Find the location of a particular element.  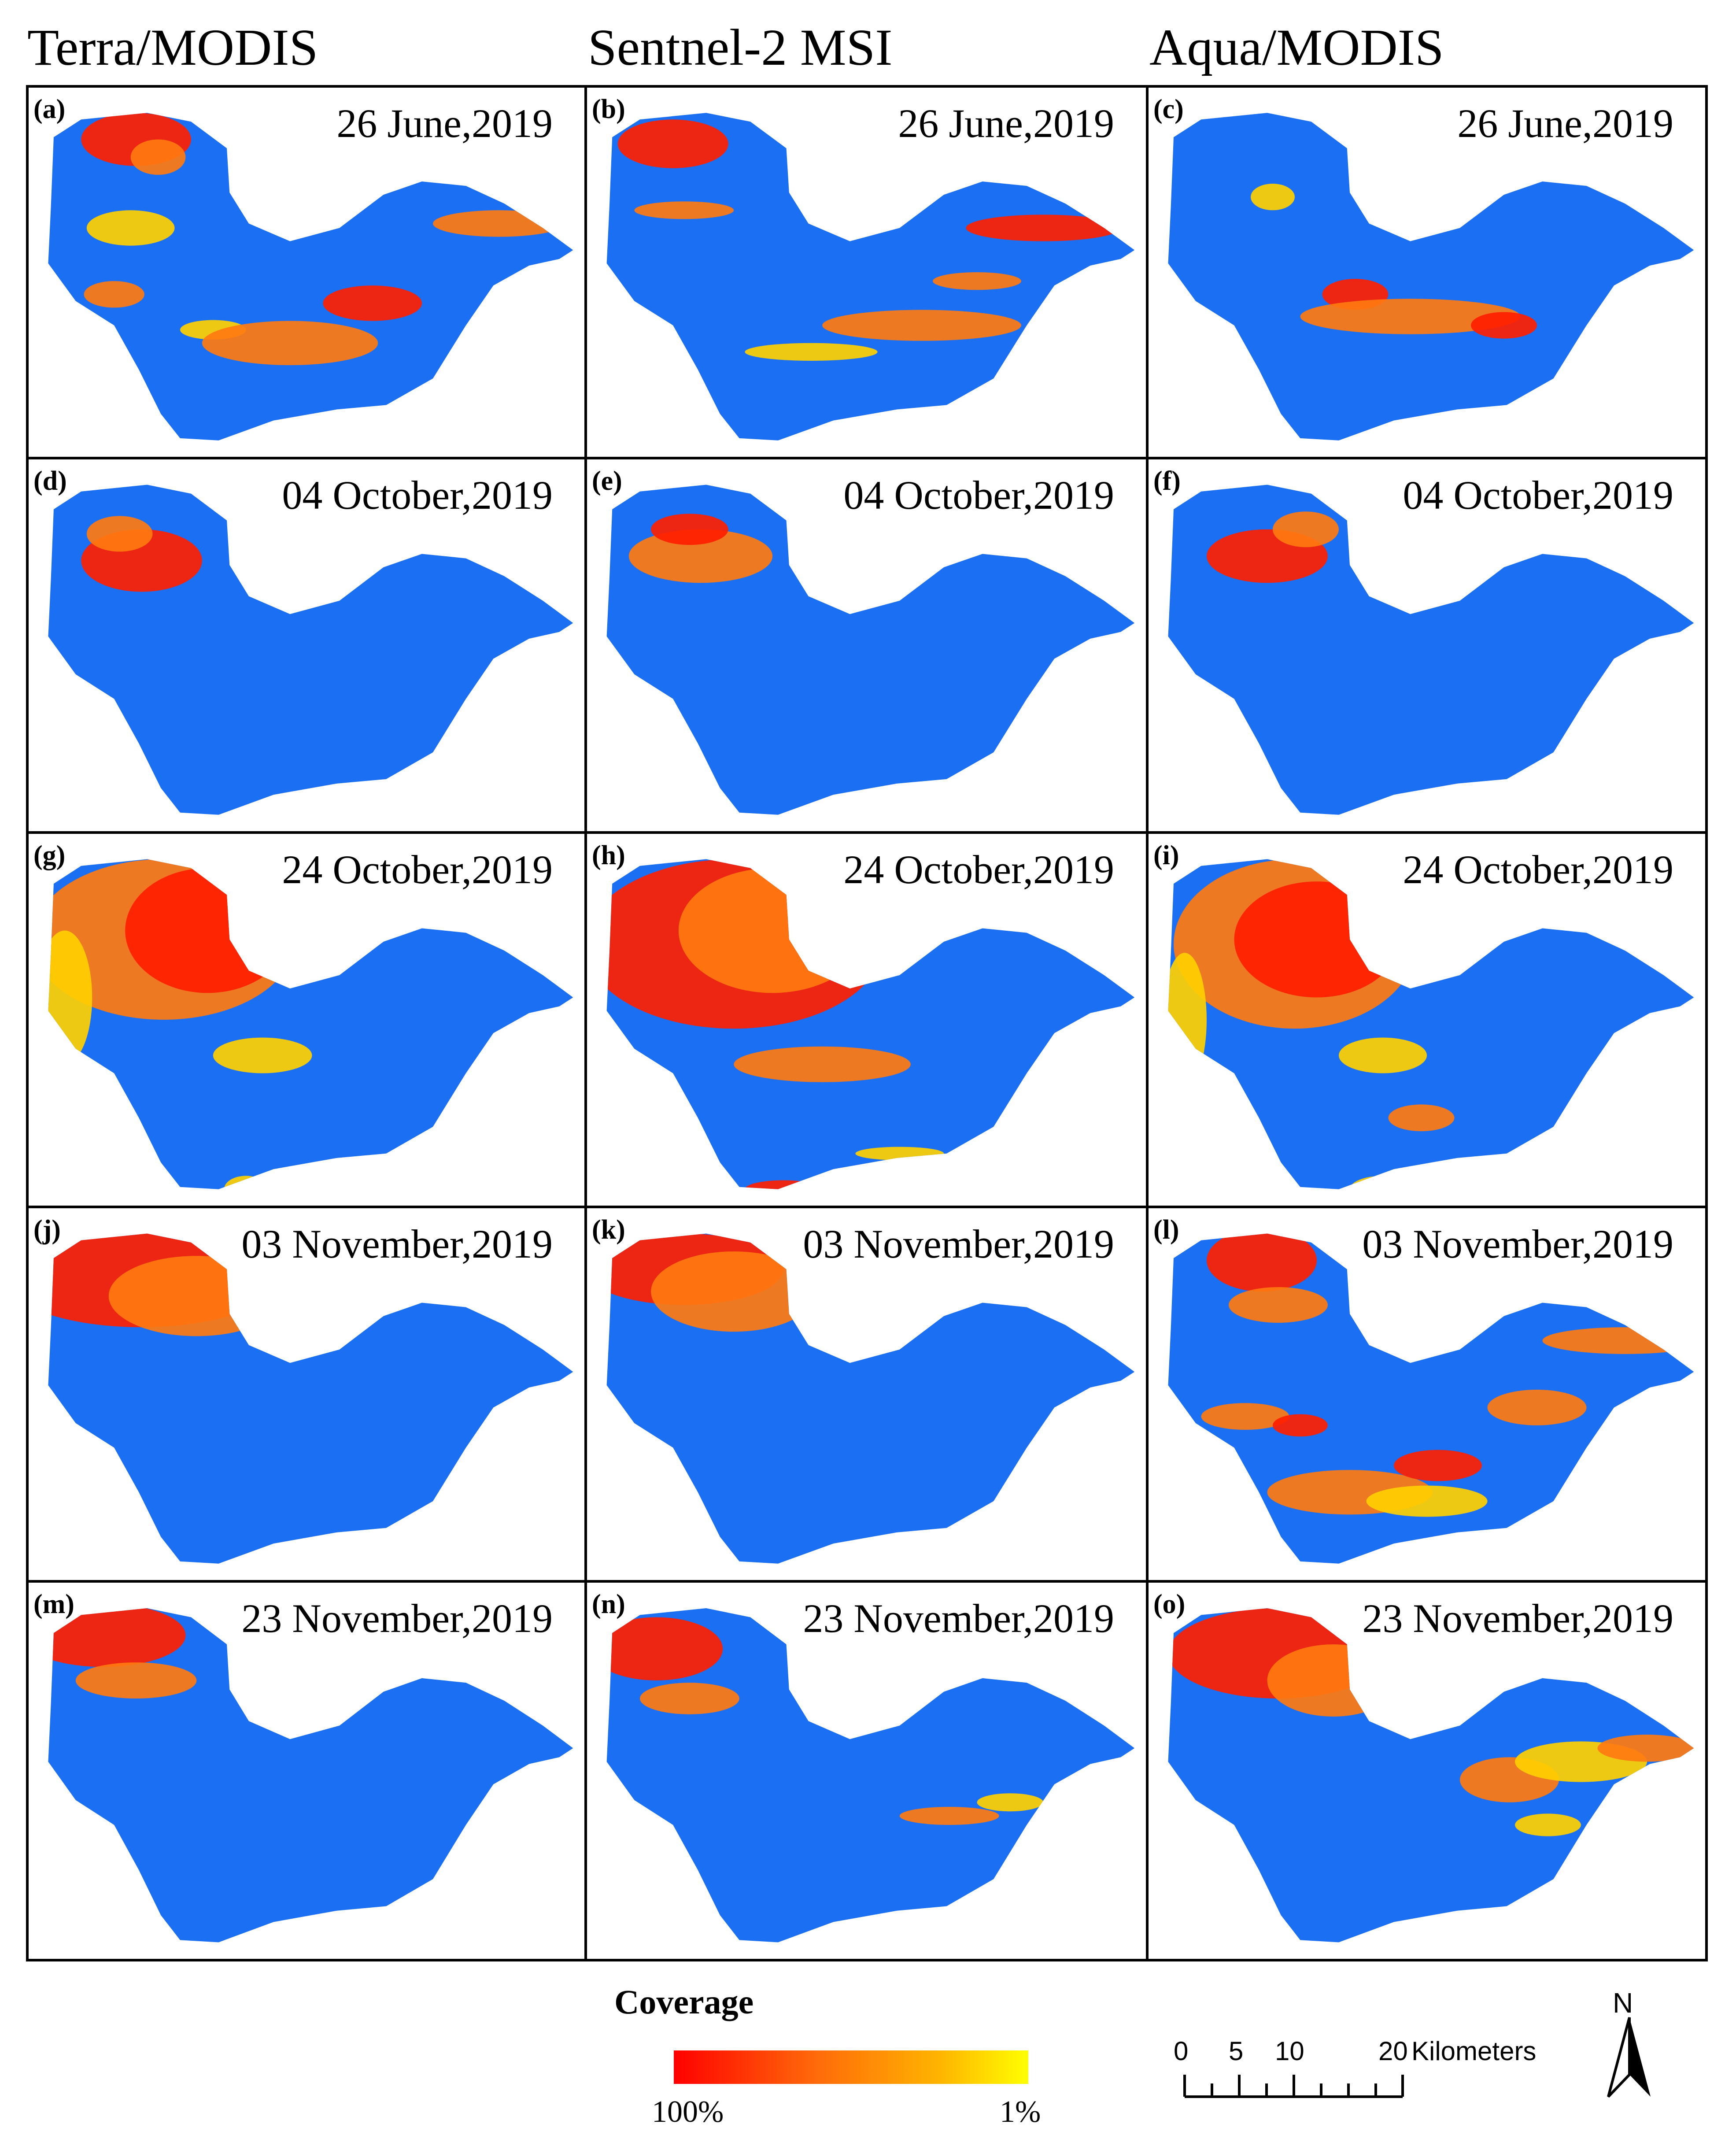

map-panel: (c) 26 June,2019 is located at coordinates (1427, 272).